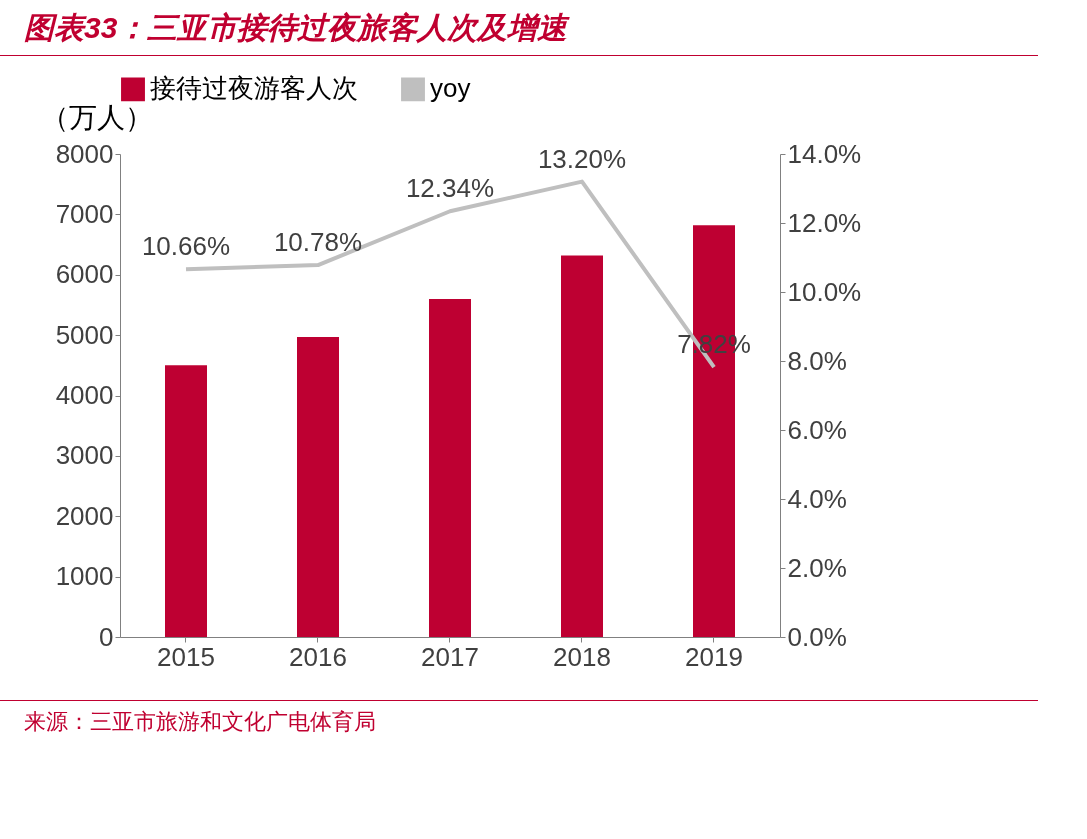 The width and height of the screenshot is (1087, 839). What do you see at coordinates (714, 656) in the screenshot?
I see `x-tick-label: 2019` at bounding box center [714, 656].